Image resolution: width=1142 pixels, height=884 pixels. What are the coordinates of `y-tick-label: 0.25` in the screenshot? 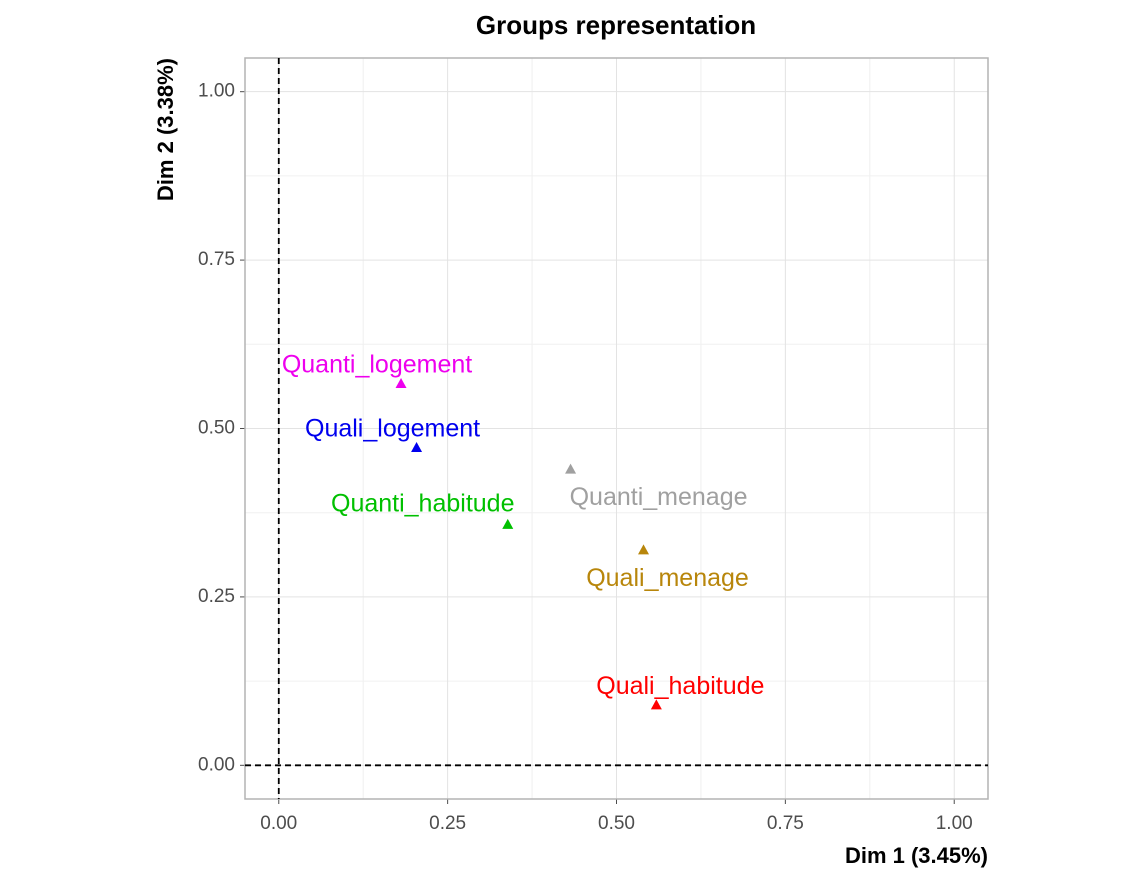 It's located at (216, 596).